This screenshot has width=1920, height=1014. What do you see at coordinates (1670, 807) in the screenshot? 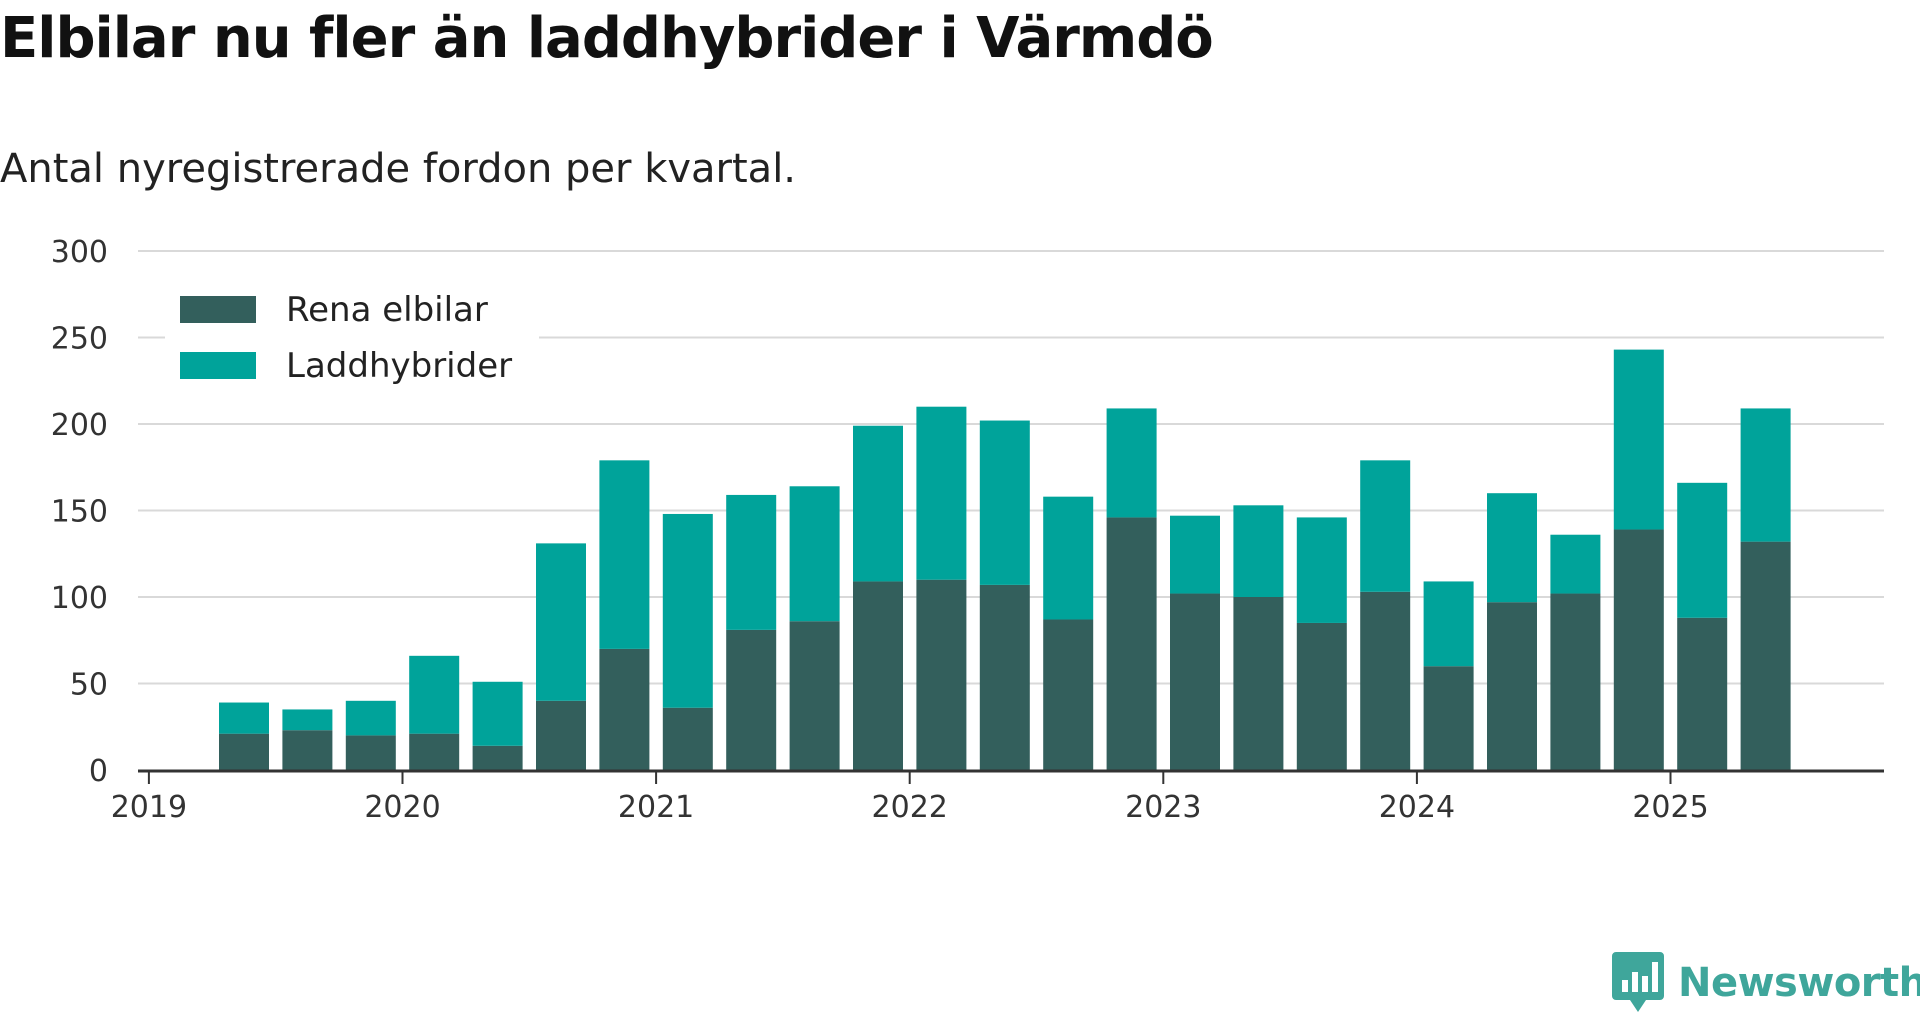
I see `x-tick-label: 2025` at bounding box center [1670, 807].